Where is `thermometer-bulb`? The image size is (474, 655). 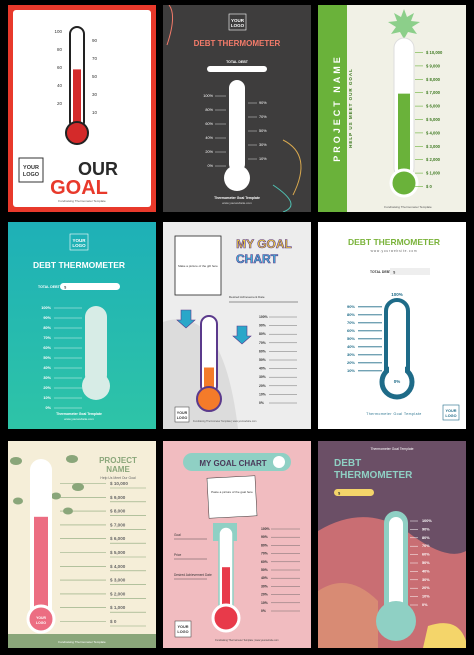
thermometer-bulb is located at coordinates (77, 133).